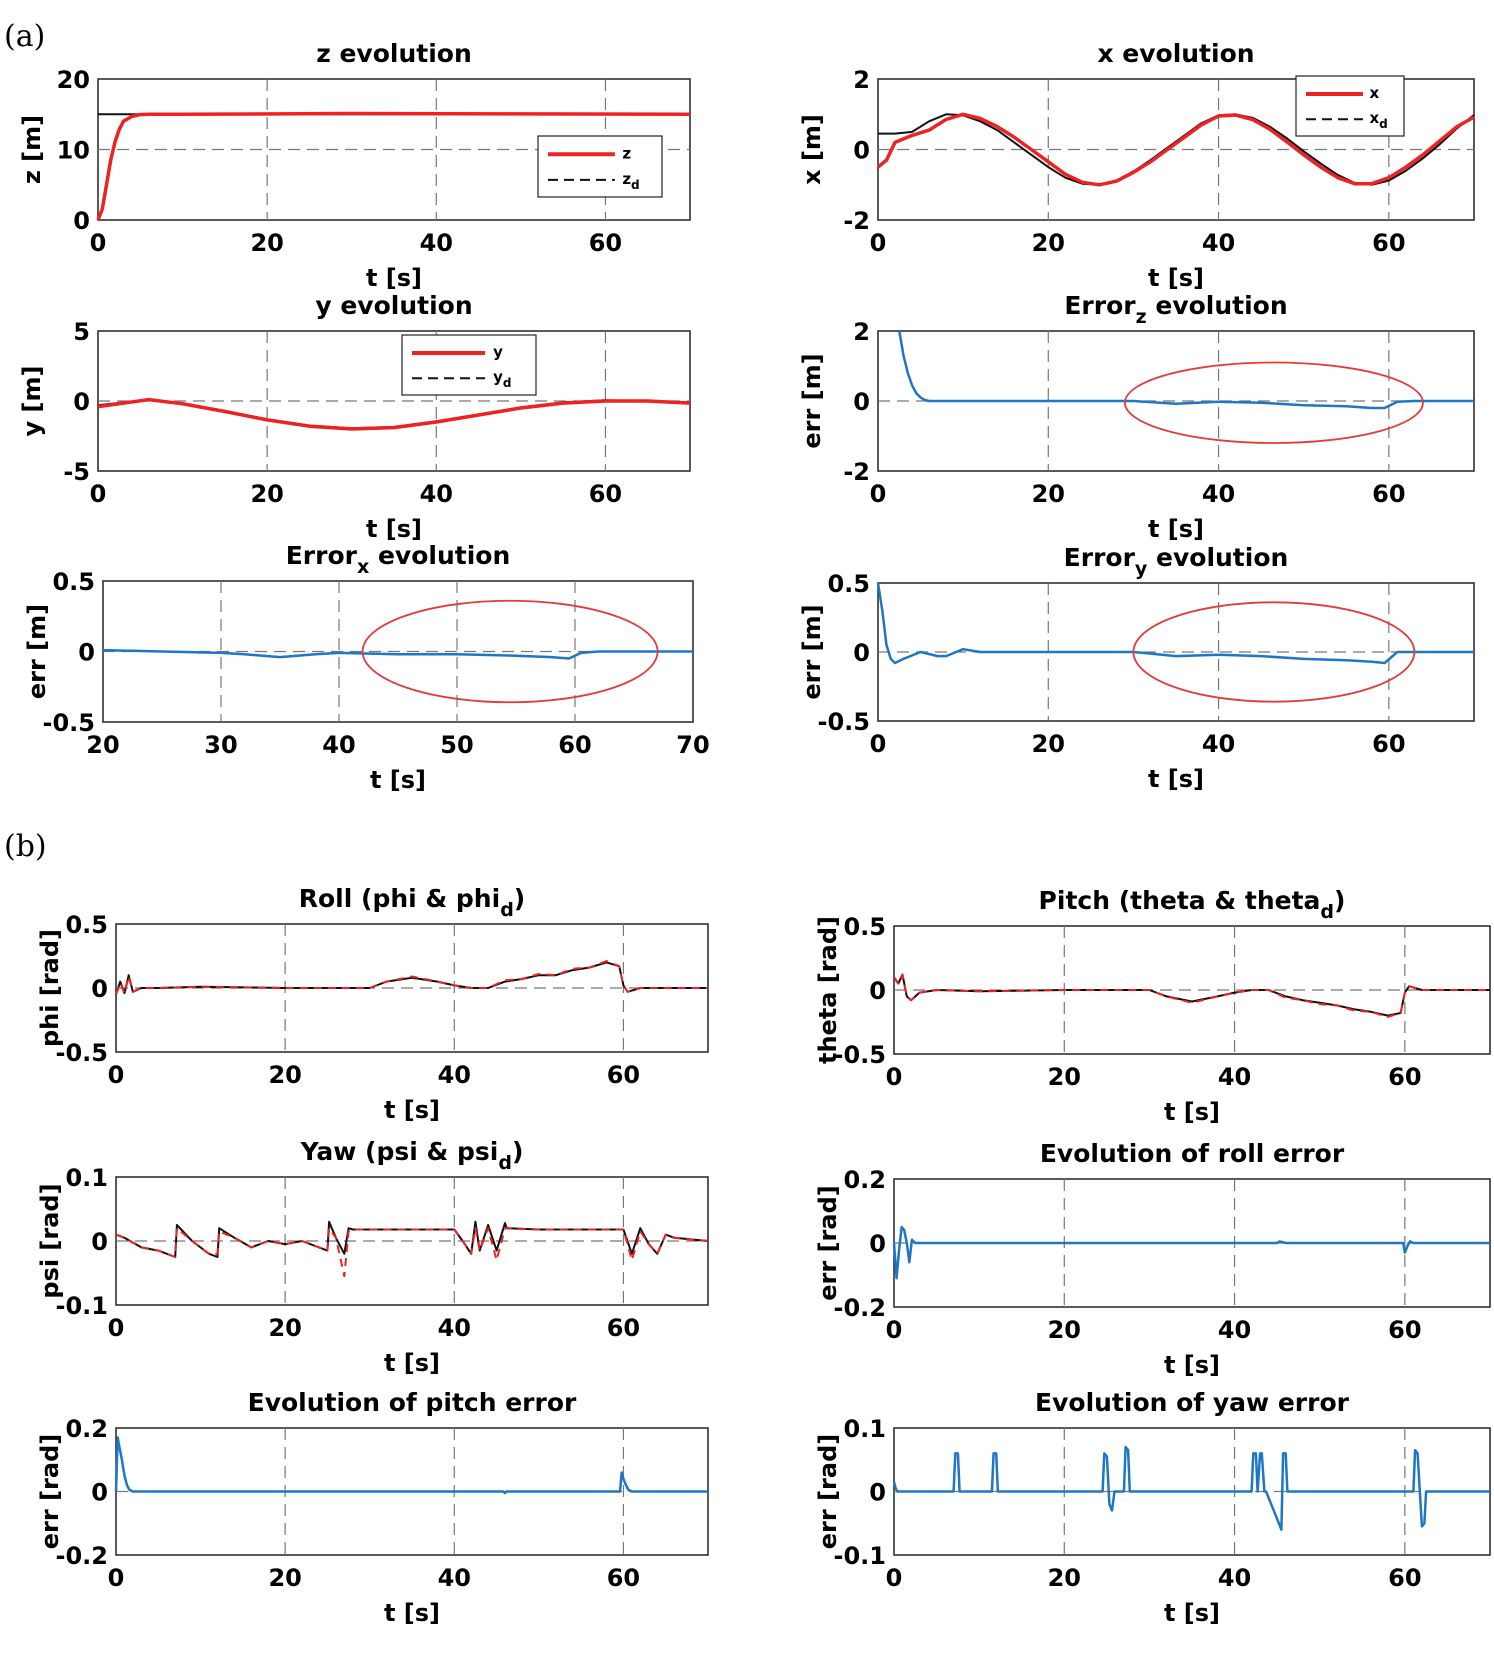 This screenshot has width=1494, height=1653. Describe the element at coordinates (517, 1151) in the screenshot. I see `yaw-title-suffix: )` at that location.